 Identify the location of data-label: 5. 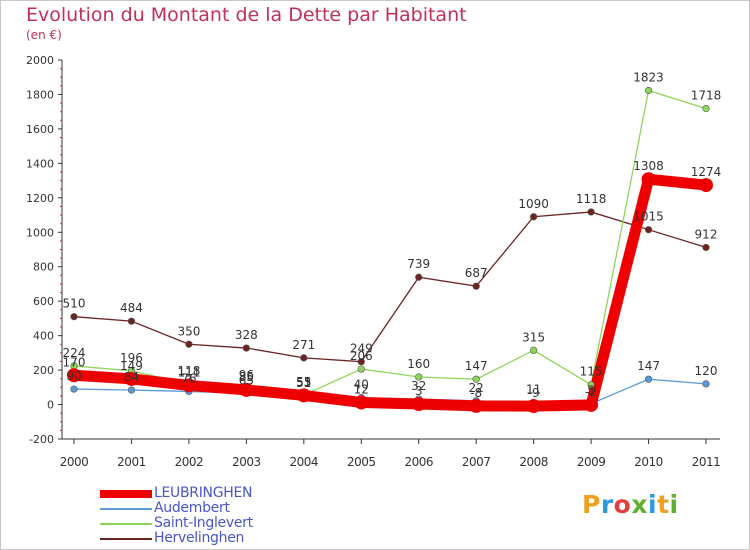
(591, 391).